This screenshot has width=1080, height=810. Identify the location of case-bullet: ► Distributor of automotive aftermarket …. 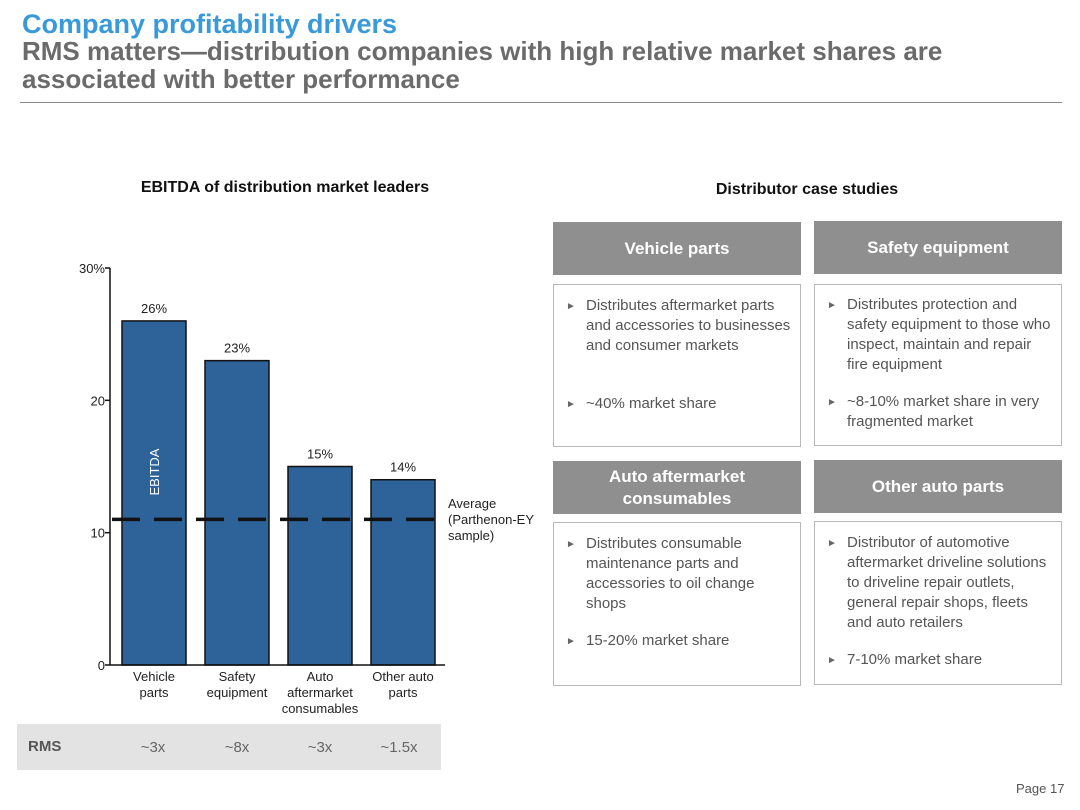
(937, 582).